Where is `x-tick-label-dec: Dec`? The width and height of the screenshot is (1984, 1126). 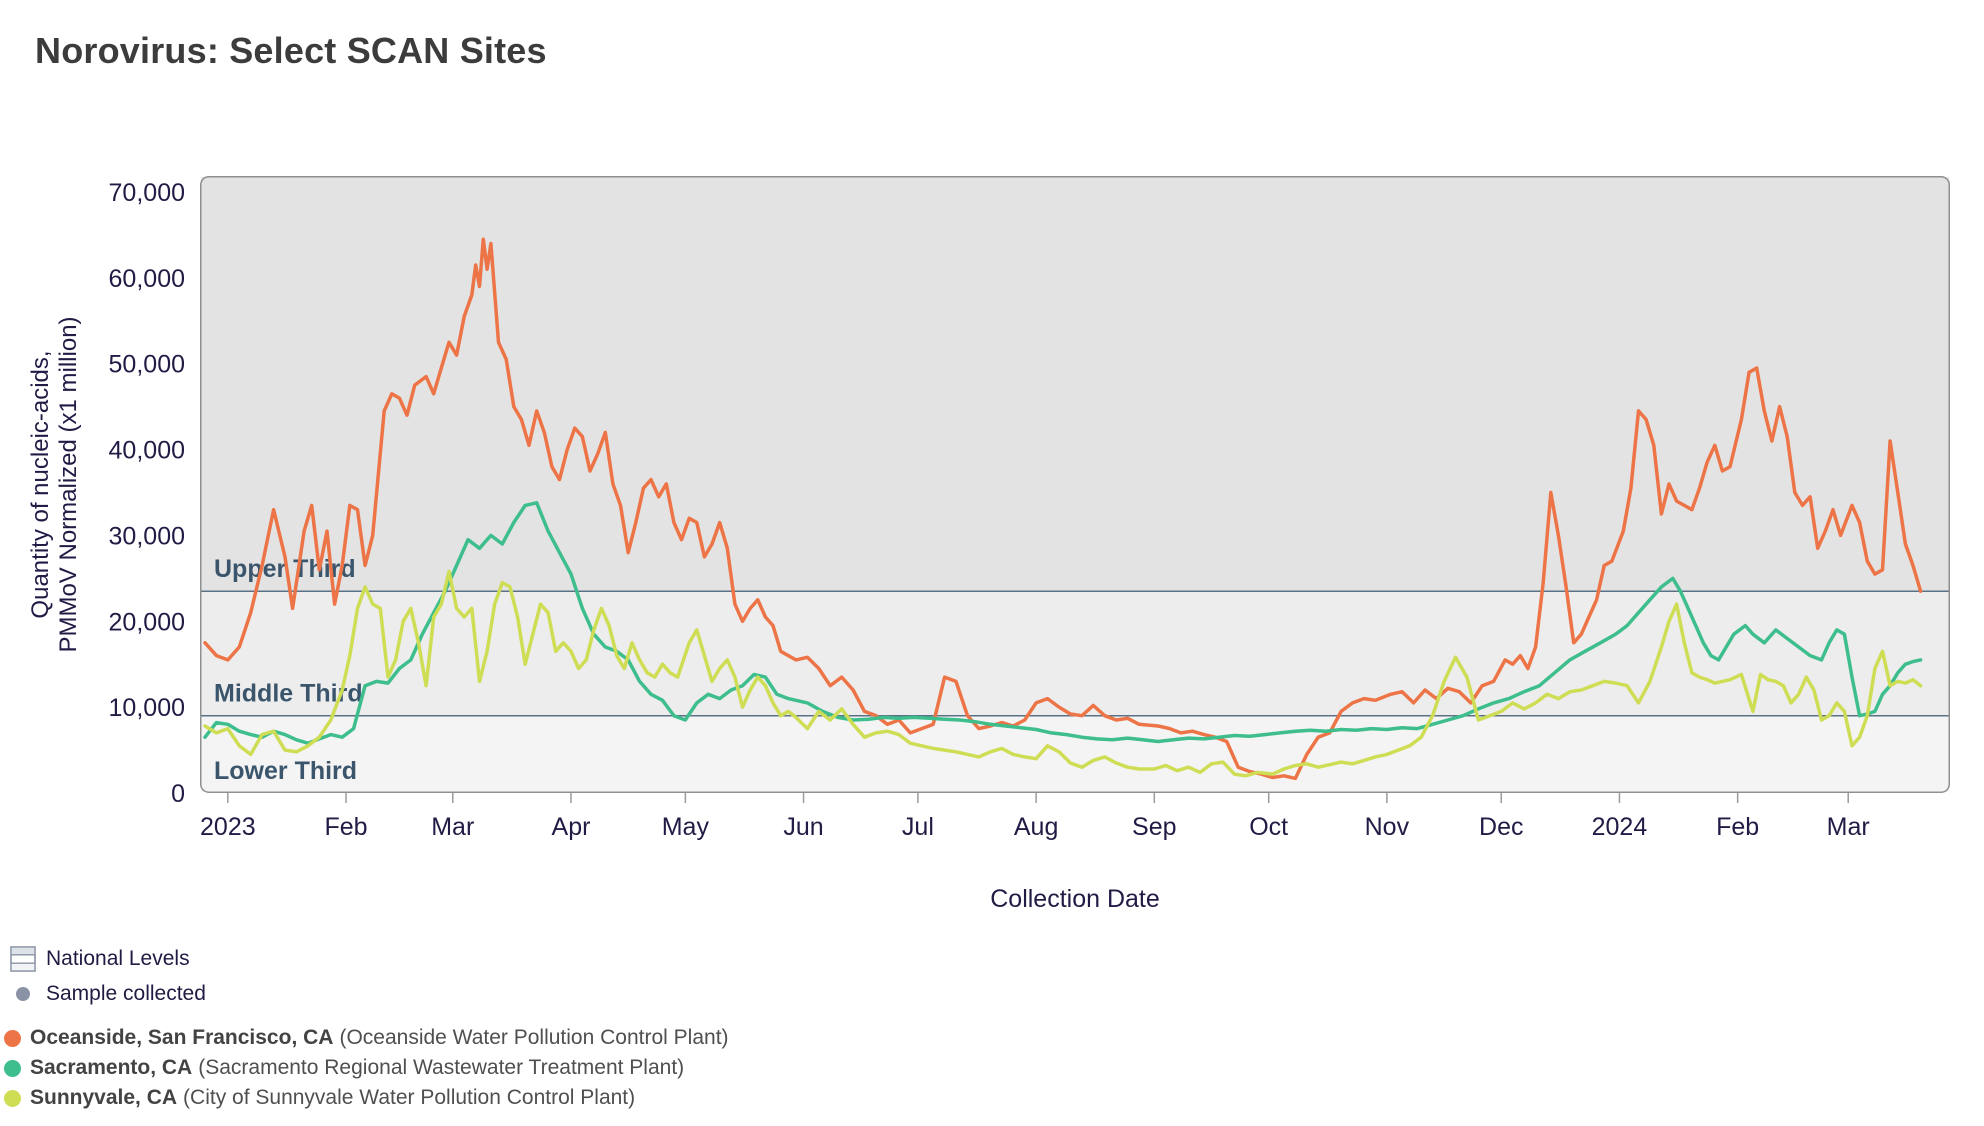 x-tick-label-dec: Dec is located at coordinates (1501, 827).